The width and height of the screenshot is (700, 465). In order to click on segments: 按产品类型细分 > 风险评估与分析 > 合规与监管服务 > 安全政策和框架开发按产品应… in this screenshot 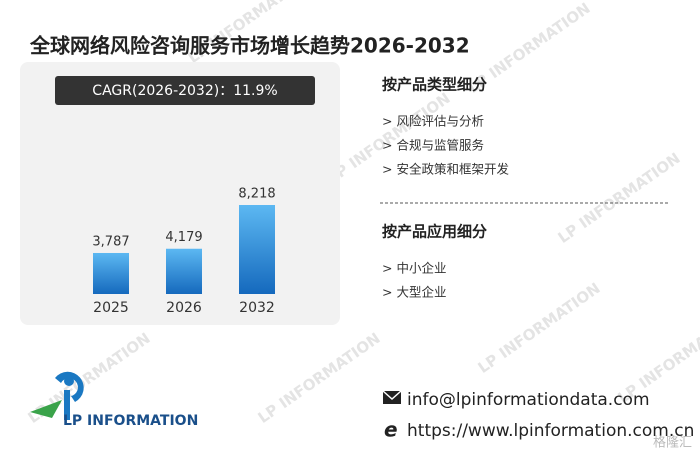, I will do `click(445, 188)`.